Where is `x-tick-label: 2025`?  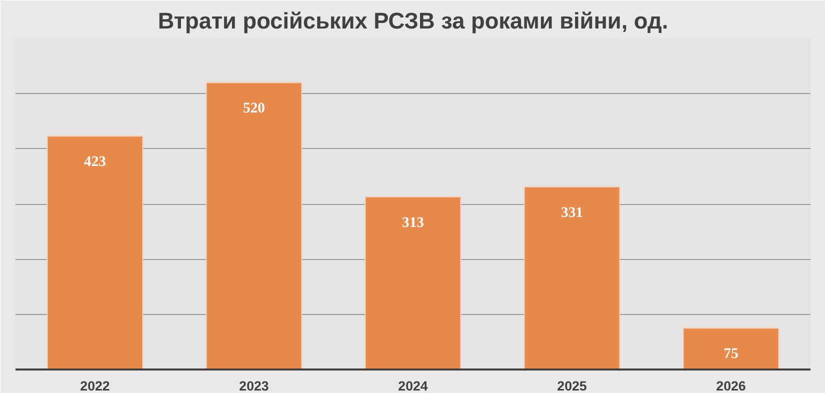
x-tick-label: 2025 is located at coordinates (572, 385).